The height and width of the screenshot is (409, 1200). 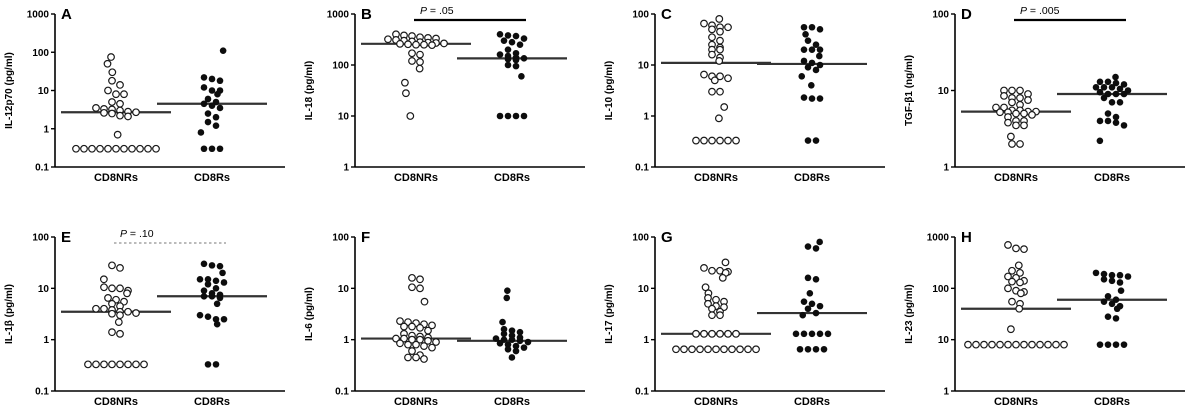 I want to click on group-label-CD8NRs: CD8NRs, so click(x=416, y=402).